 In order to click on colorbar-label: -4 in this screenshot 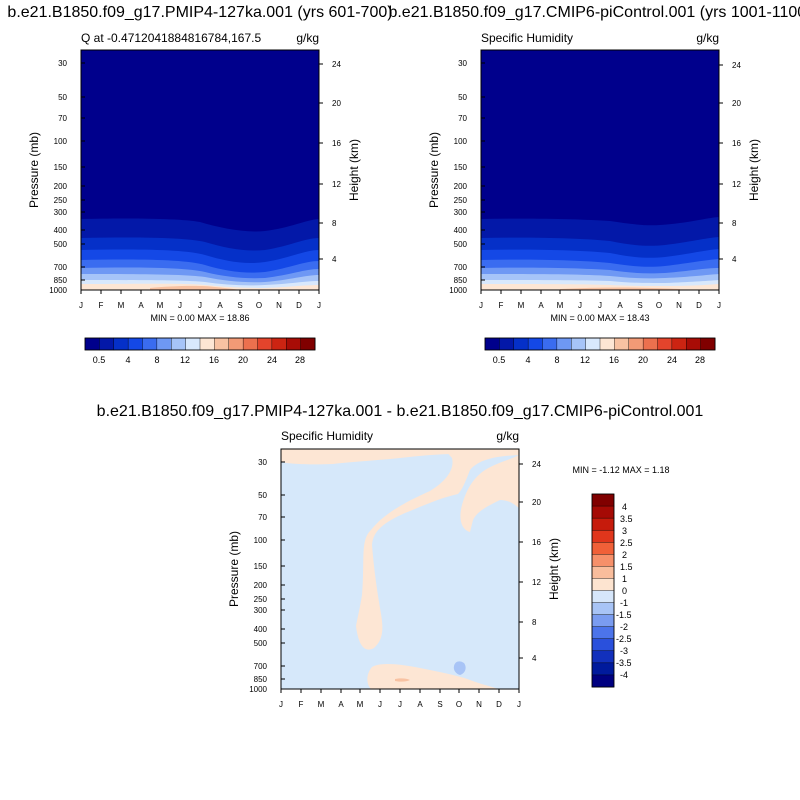, I will do `click(624, 675)`.